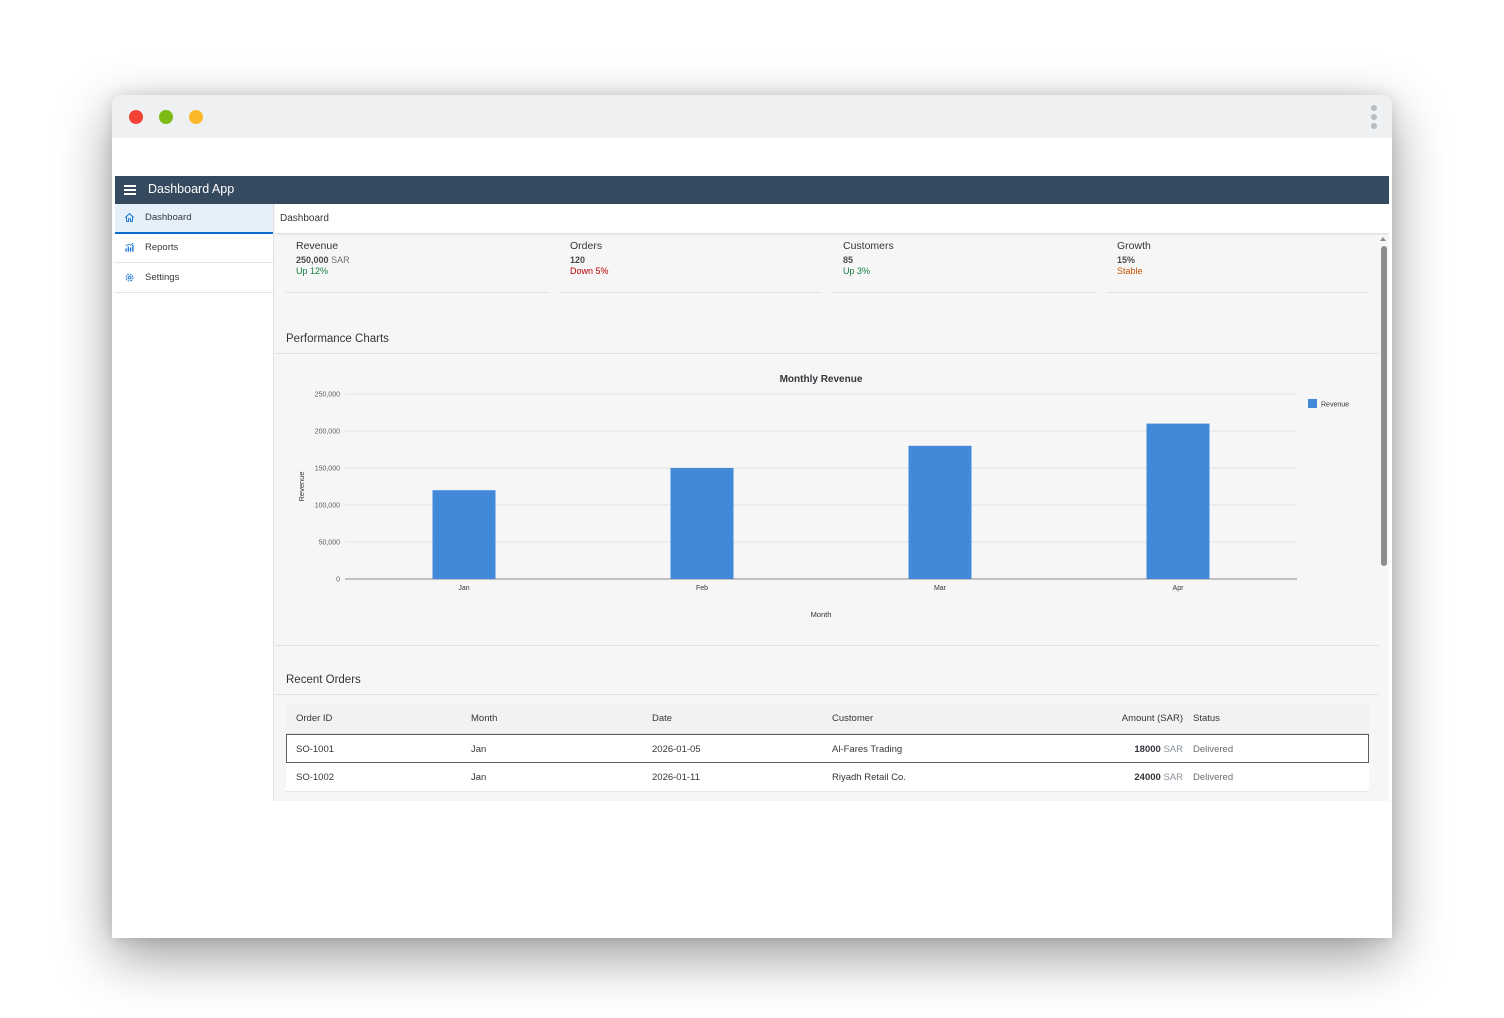  What do you see at coordinates (194, 219) in the screenshot?
I see `sidebar-item-dashboard: Dashboard` at bounding box center [194, 219].